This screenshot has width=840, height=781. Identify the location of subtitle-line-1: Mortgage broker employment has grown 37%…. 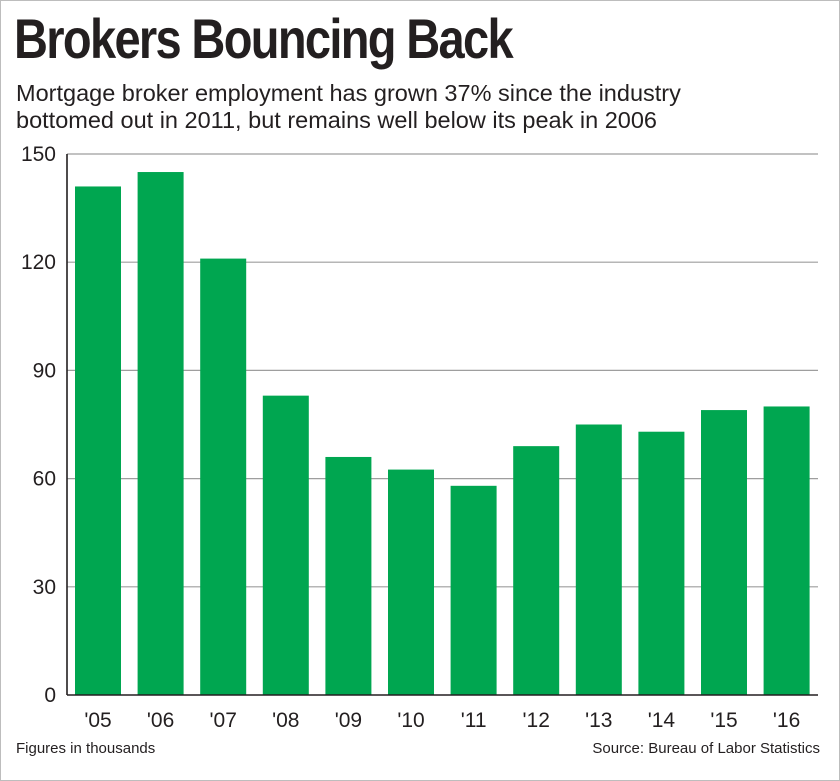
(348, 93).